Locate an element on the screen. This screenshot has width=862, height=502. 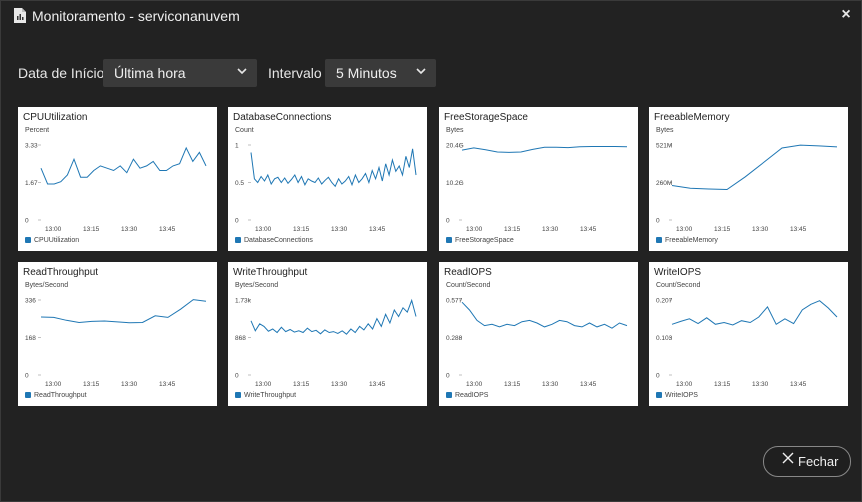
y-tick-label: 168 is located at coordinates (30, 338).